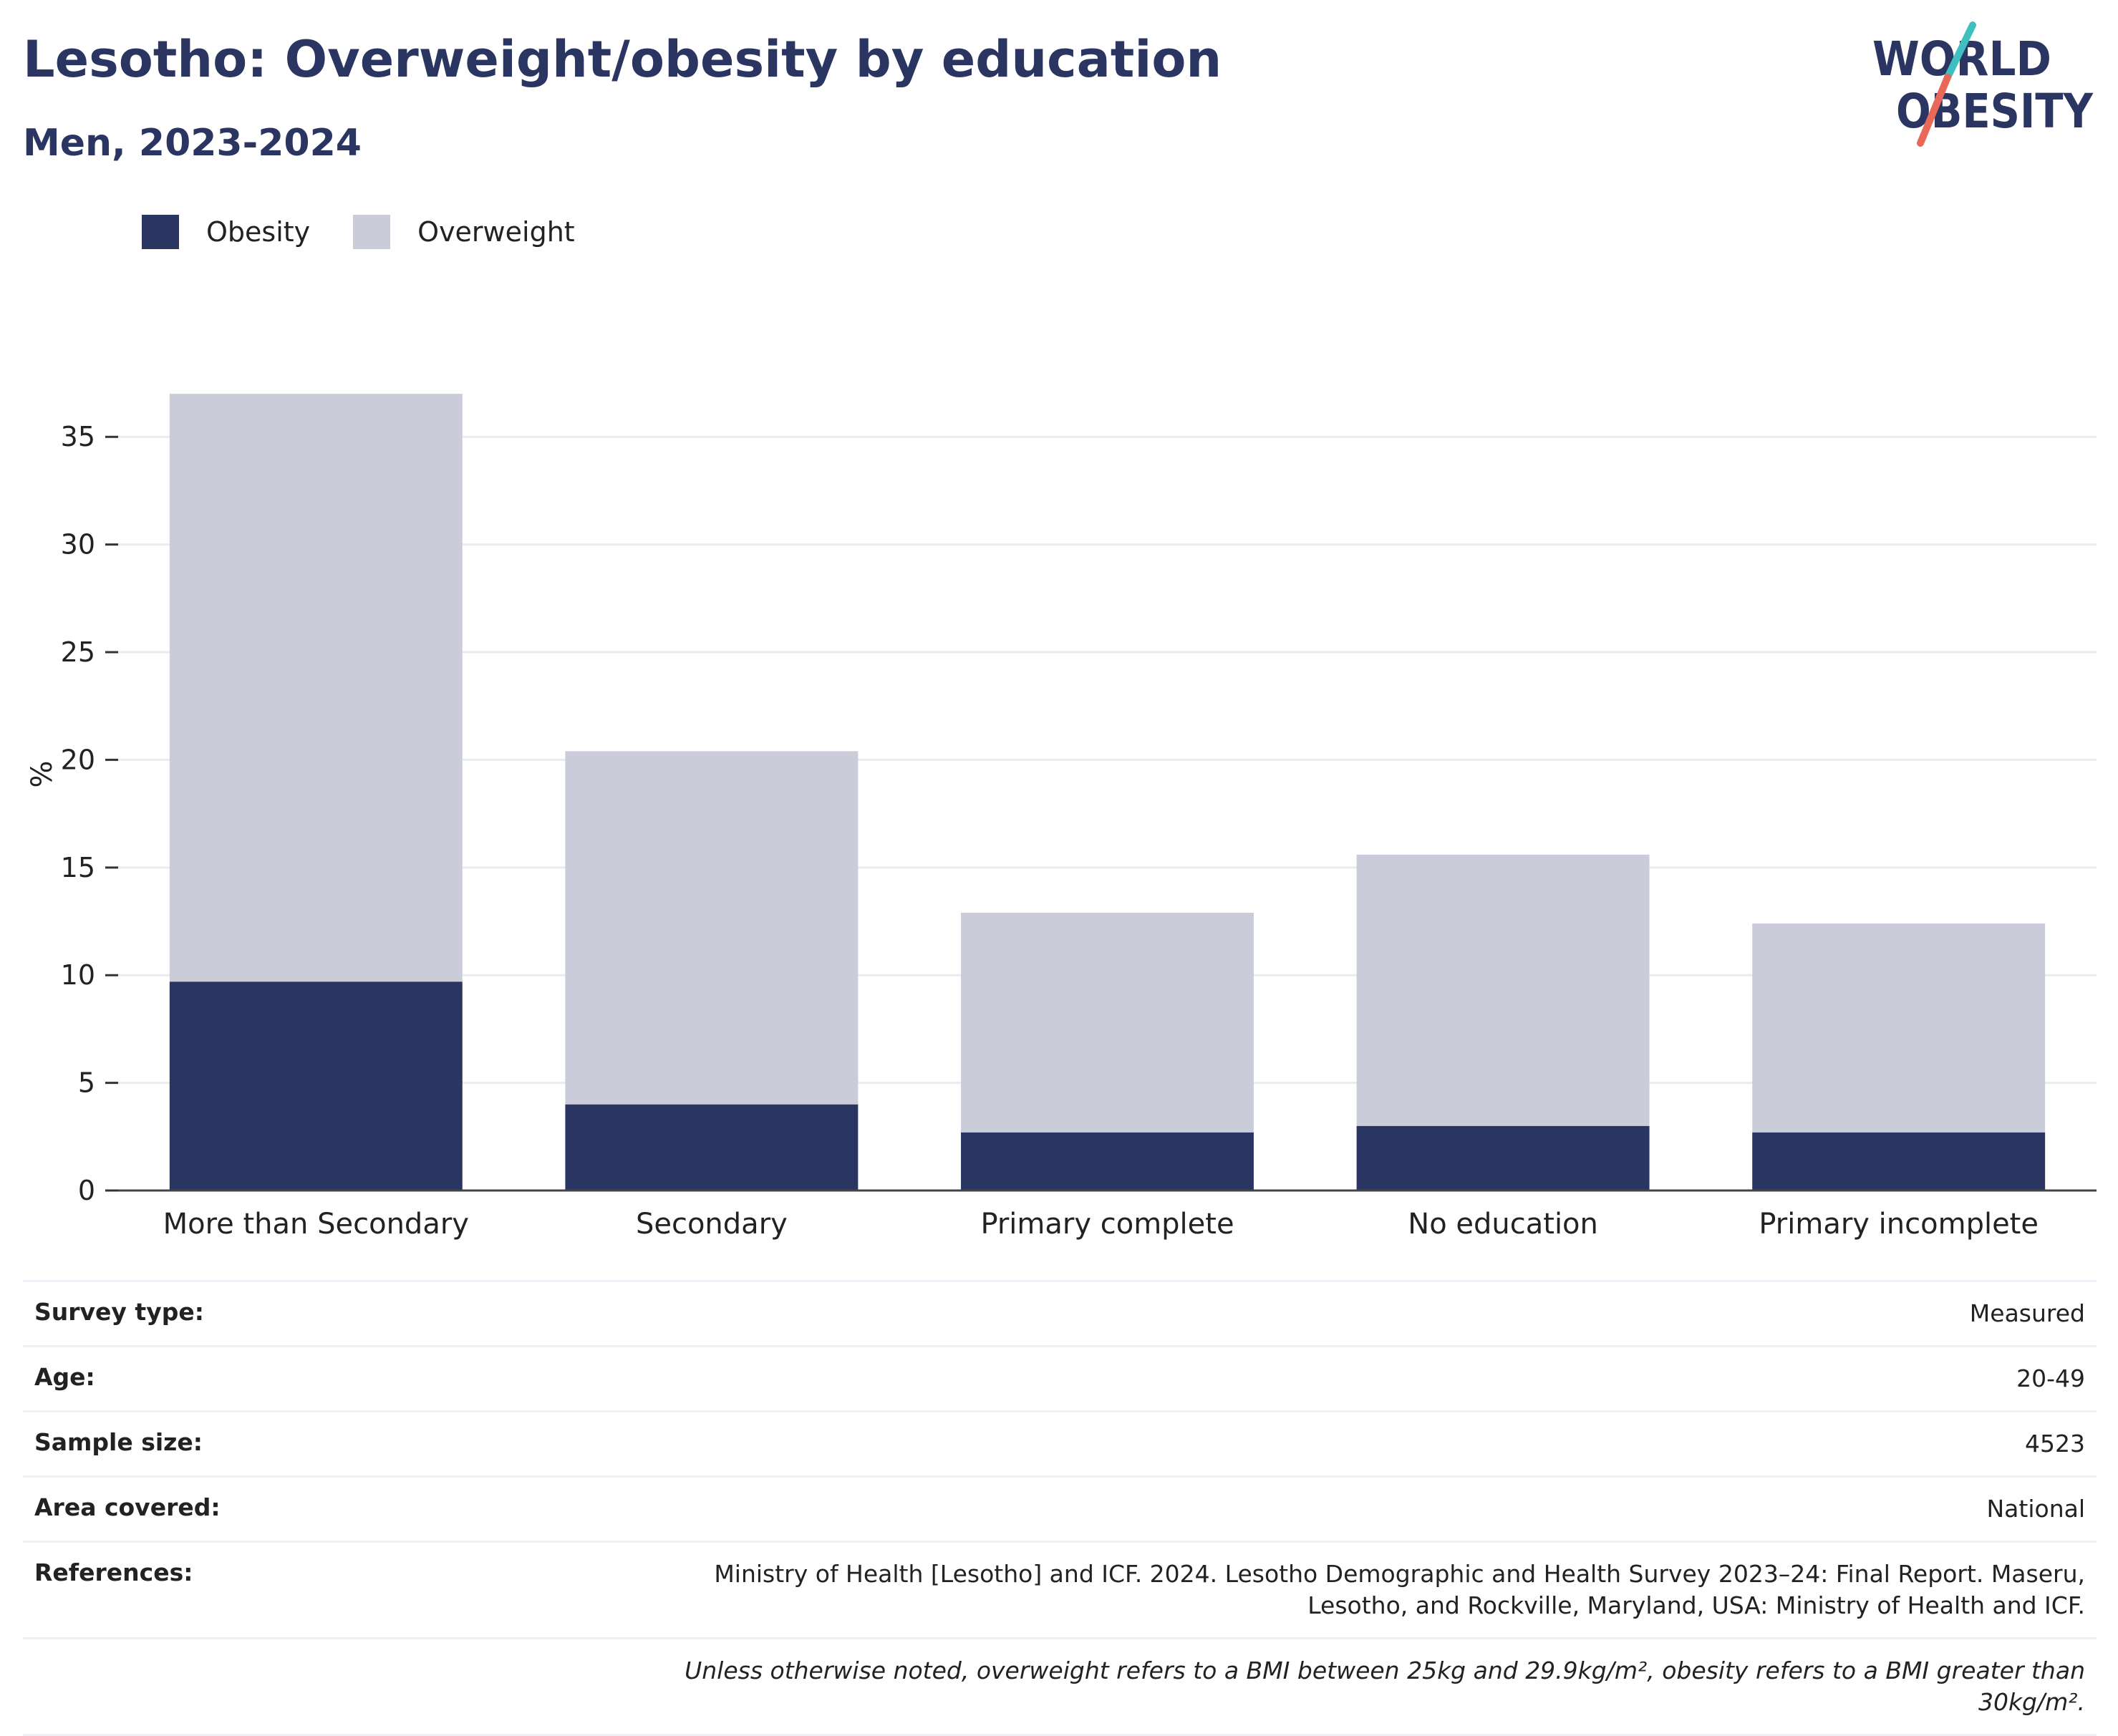 The image size is (2118, 1736). I want to click on chart-legend: Obesity Overweight, so click(380, 232).